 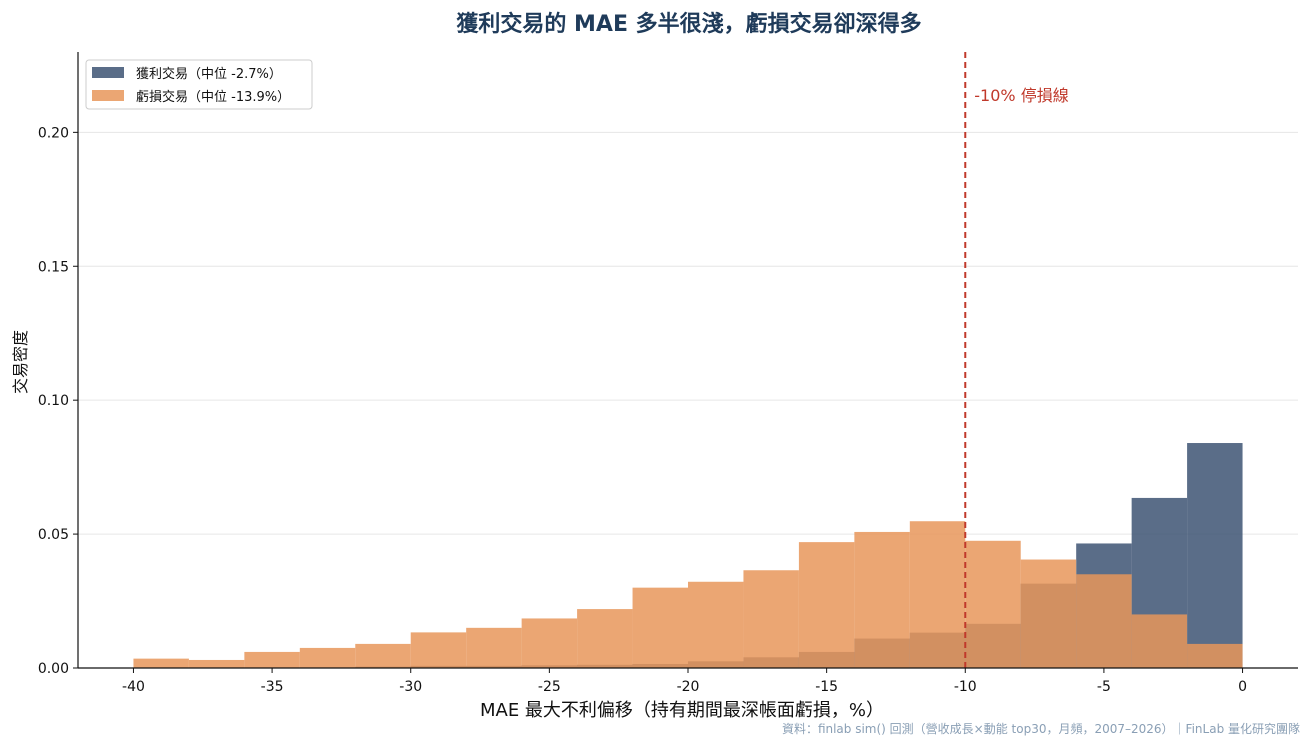 I want to click on y-tick-label: 0.15, so click(x=53, y=267).